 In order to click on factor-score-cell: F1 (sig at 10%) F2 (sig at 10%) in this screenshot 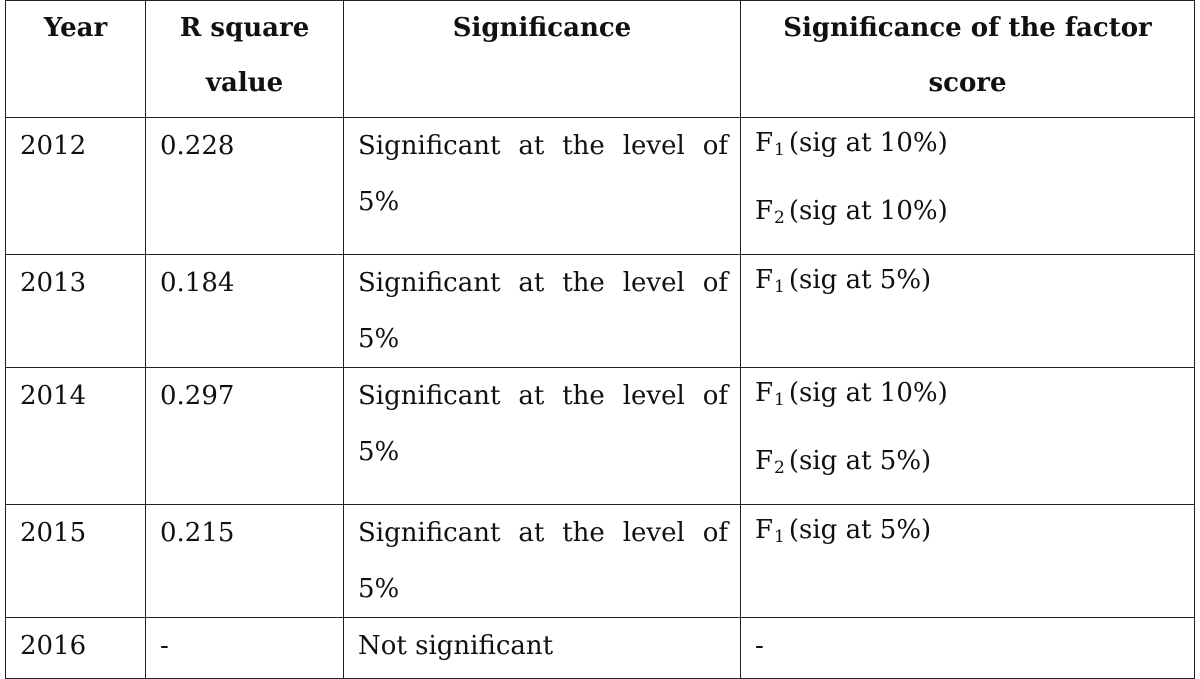, I will do `click(967, 186)`.